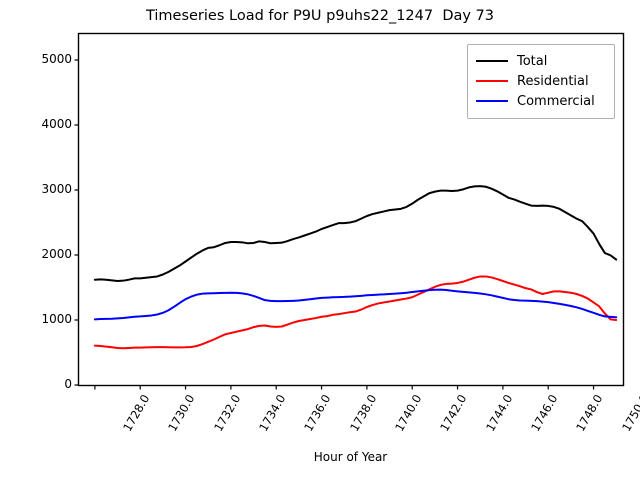  Describe the element at coordinates (553, 81) in the screenshot. I see `legend-label-residential: Residential` at that location.